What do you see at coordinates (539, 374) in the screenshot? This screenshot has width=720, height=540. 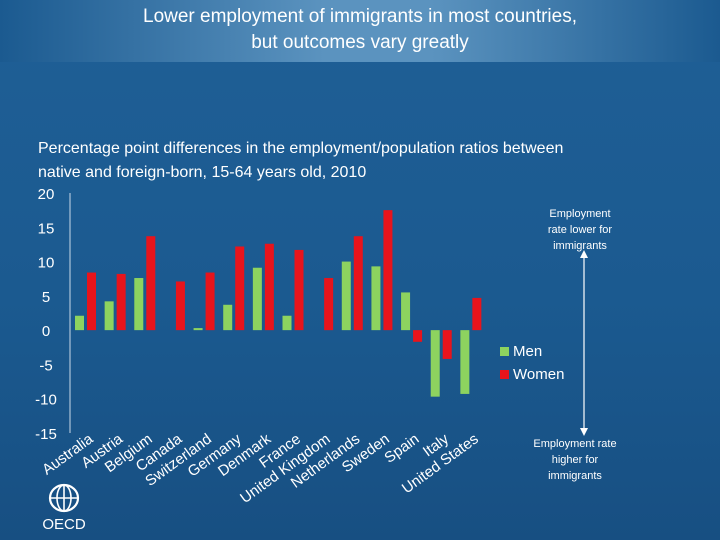 I see `legend-label-women: Women` at bounding box center [539, 374].